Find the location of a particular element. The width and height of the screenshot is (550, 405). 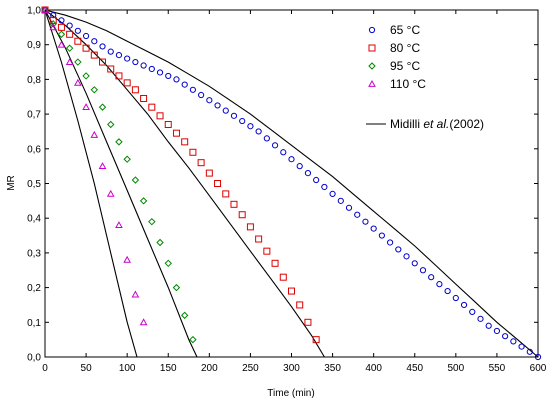

y-tick-label: 0,9 is located at coordinates (34, 45).